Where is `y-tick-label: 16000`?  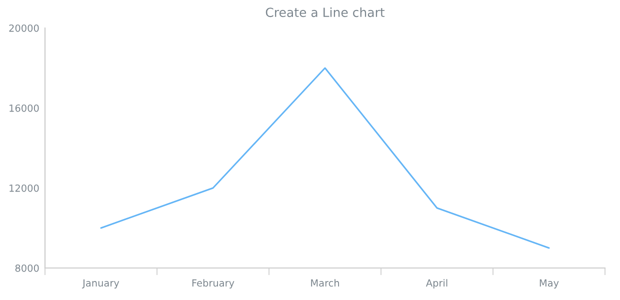 y-tick-label: 16000 is located at coordinates (24, 108).